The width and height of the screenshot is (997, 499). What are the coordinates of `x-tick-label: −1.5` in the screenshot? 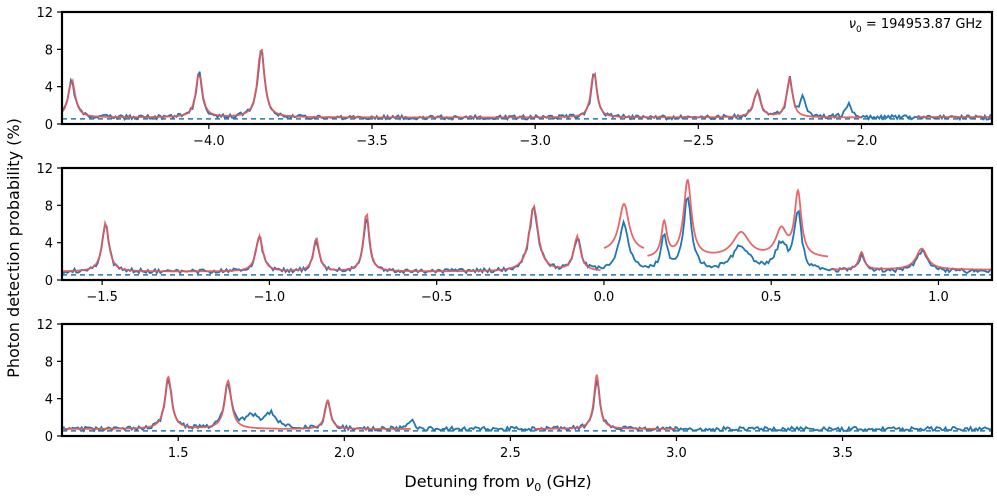 It's located at (102, 297).